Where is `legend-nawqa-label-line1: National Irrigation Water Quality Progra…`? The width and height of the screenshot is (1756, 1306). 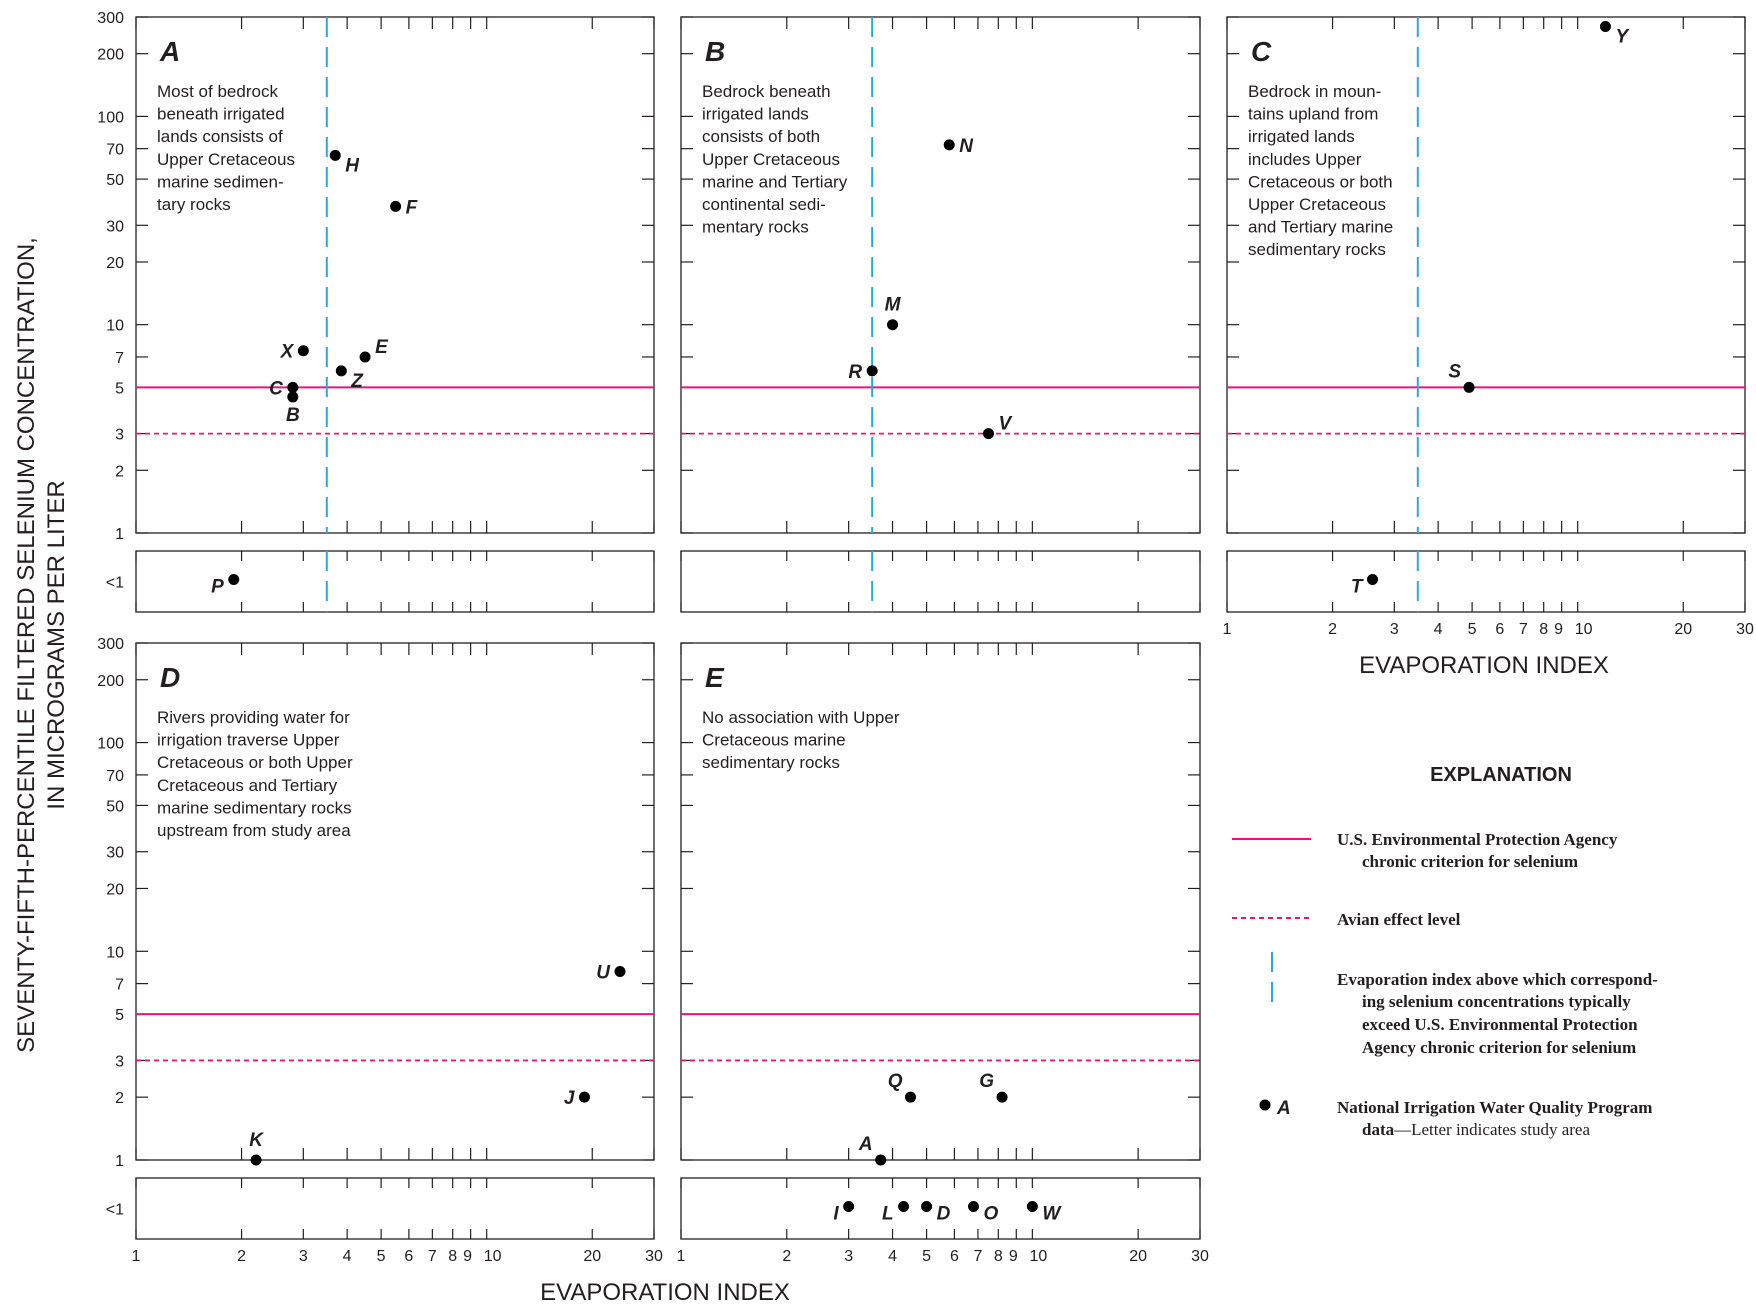
legend-nawqa-label-line1: National Irrigation Water Quality Progra… is located at coordinates (1494, 1107).